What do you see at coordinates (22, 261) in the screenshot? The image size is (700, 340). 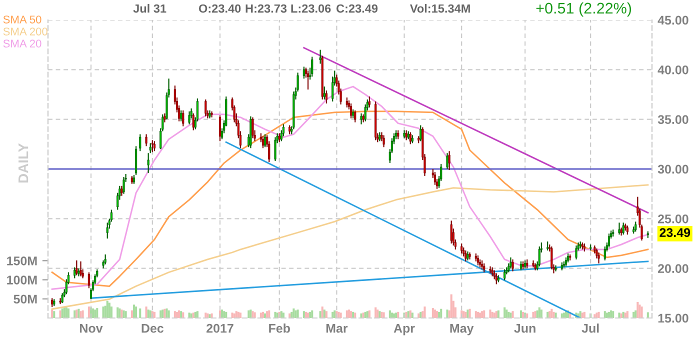 I see `y2-tick-label: 150M` at bounding box center [22, 261].